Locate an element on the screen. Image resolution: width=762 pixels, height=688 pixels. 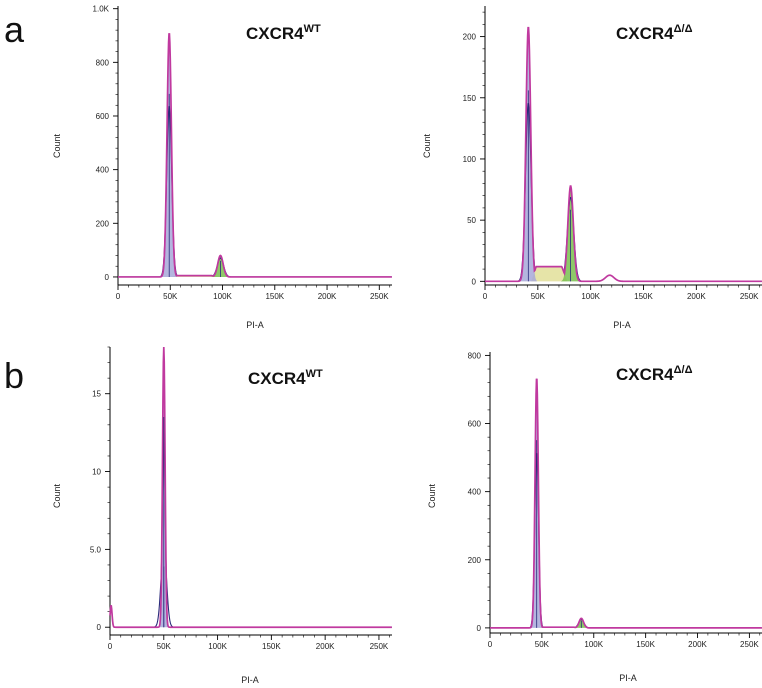
y-tick-label: 50 is located at coordinates (471, 220).